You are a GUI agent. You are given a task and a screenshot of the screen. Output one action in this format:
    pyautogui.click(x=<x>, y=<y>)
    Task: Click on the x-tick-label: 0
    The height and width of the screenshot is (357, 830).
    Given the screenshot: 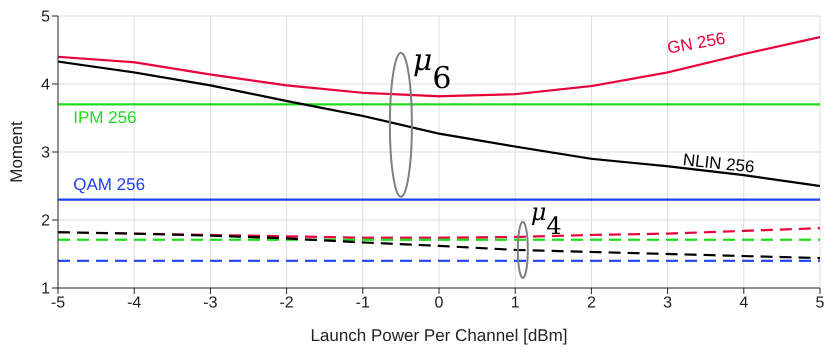 What is the action you would take?
    pyautogui.click(x=439, y=303)
    